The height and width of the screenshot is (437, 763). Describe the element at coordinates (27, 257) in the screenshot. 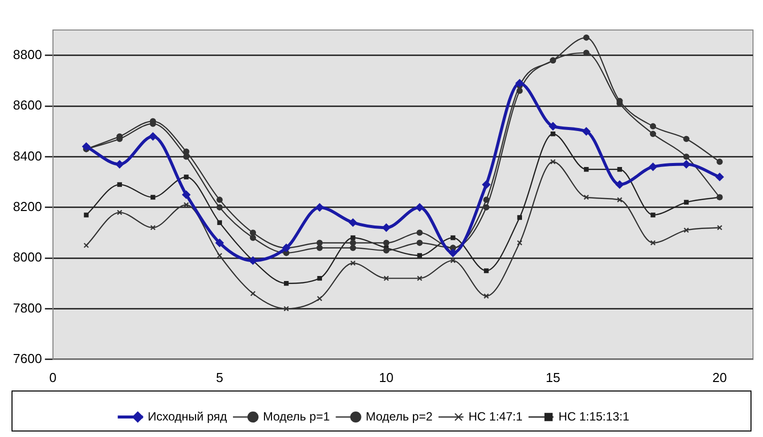

I see `y-tick-label: 8000` at that location.